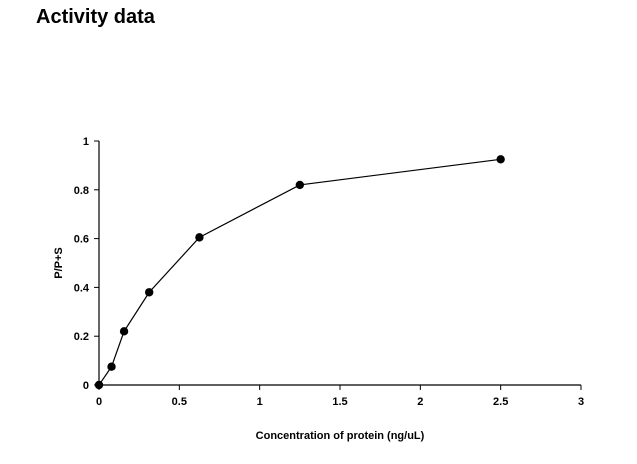 This screenshot has height=464, width=637. Describe the element at coordinates (86, 142) in the screenshot. I see `y-tick-label: 1` at that location.